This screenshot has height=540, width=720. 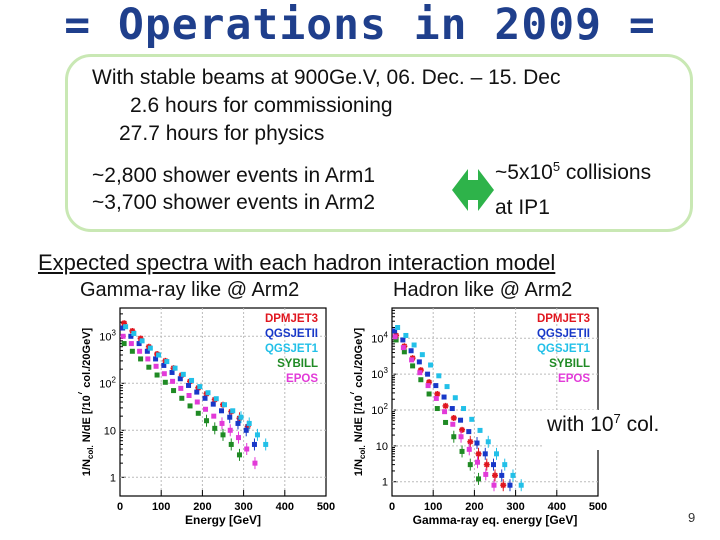 What do you see at coordinates (692, 517) in the screenshot?
I see `page-number: 9` at bounding box center [692, 517].